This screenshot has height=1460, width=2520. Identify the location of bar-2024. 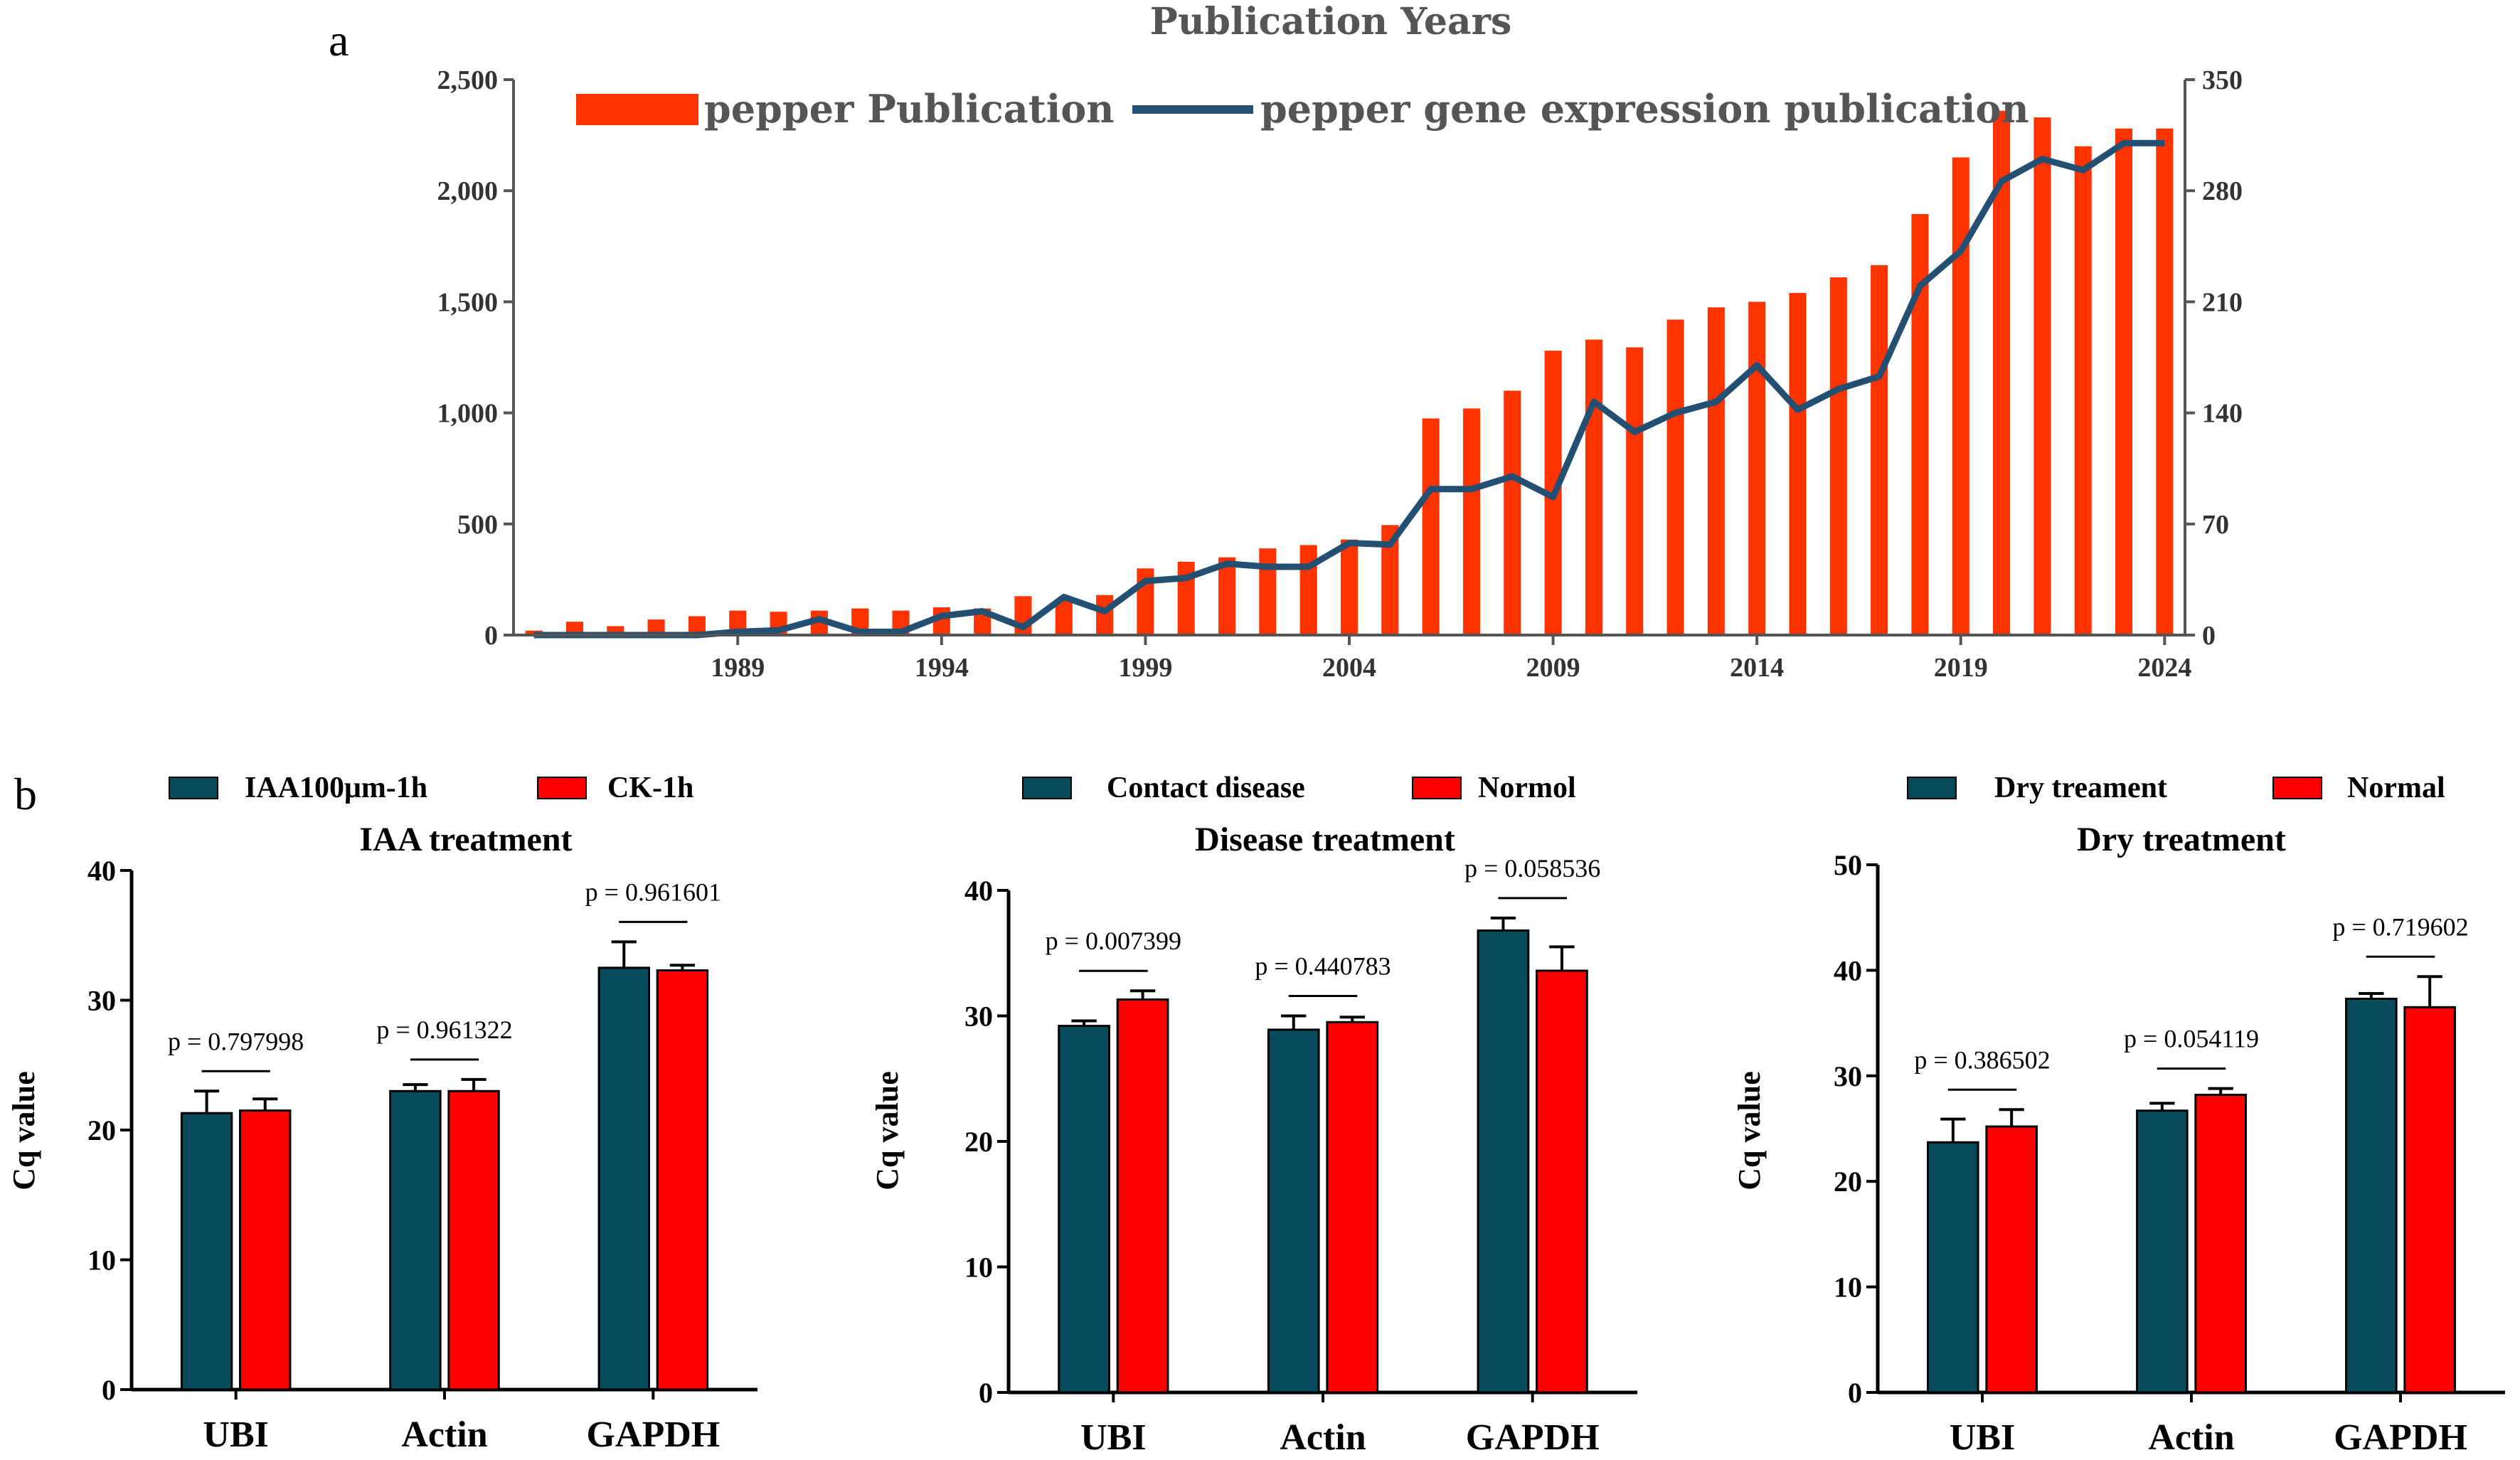
(2165, 381).